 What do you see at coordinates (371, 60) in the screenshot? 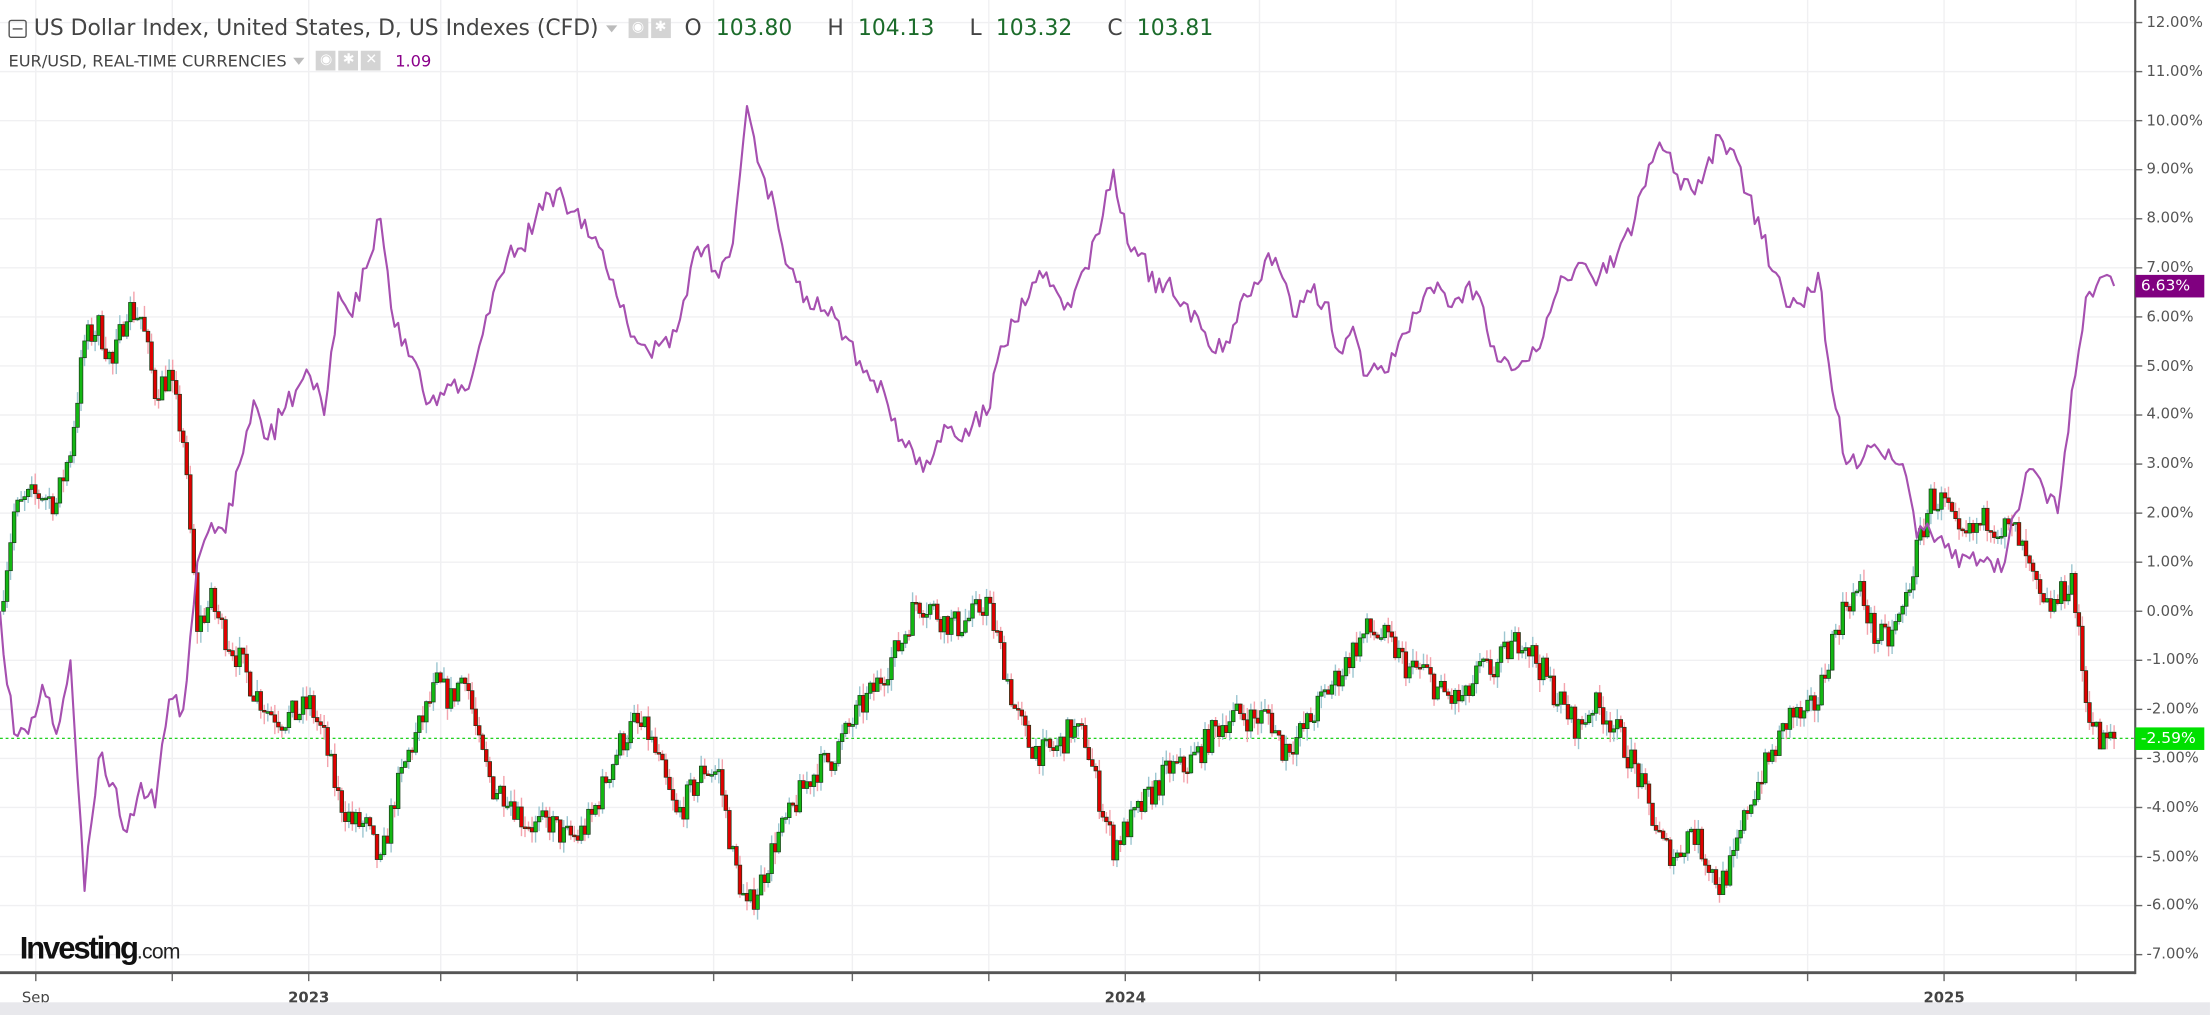
I see `close-icon: ✕` at bounding box center [371, 60].